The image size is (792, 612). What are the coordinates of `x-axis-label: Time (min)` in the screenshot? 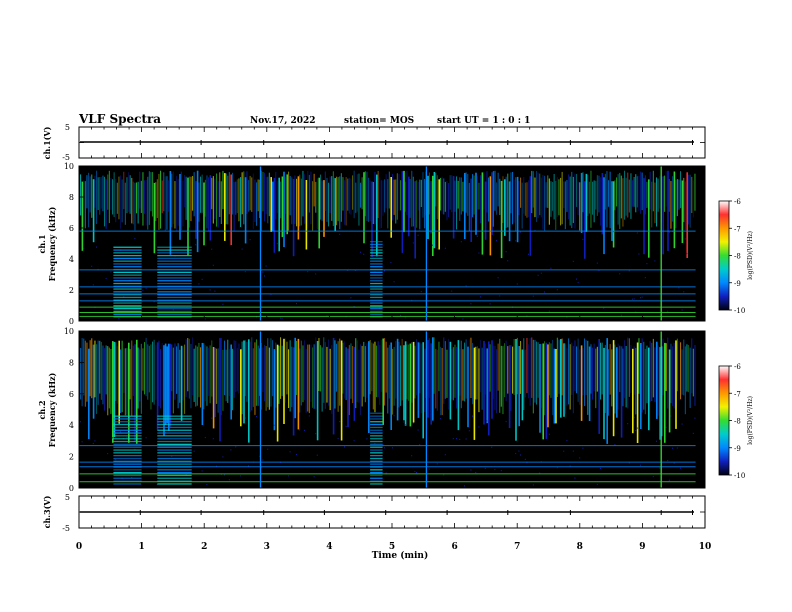 It's located at (400, 555).